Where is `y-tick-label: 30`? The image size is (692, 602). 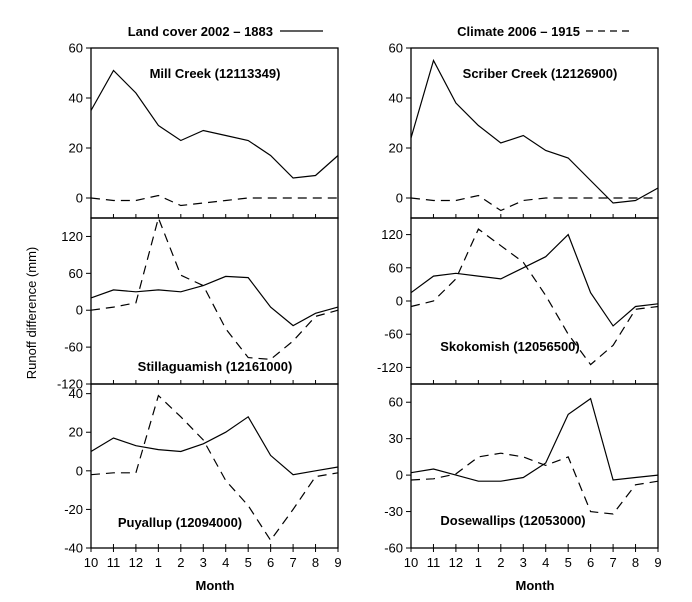 y-tick-label: 30 is located at coordinates (396, 438).